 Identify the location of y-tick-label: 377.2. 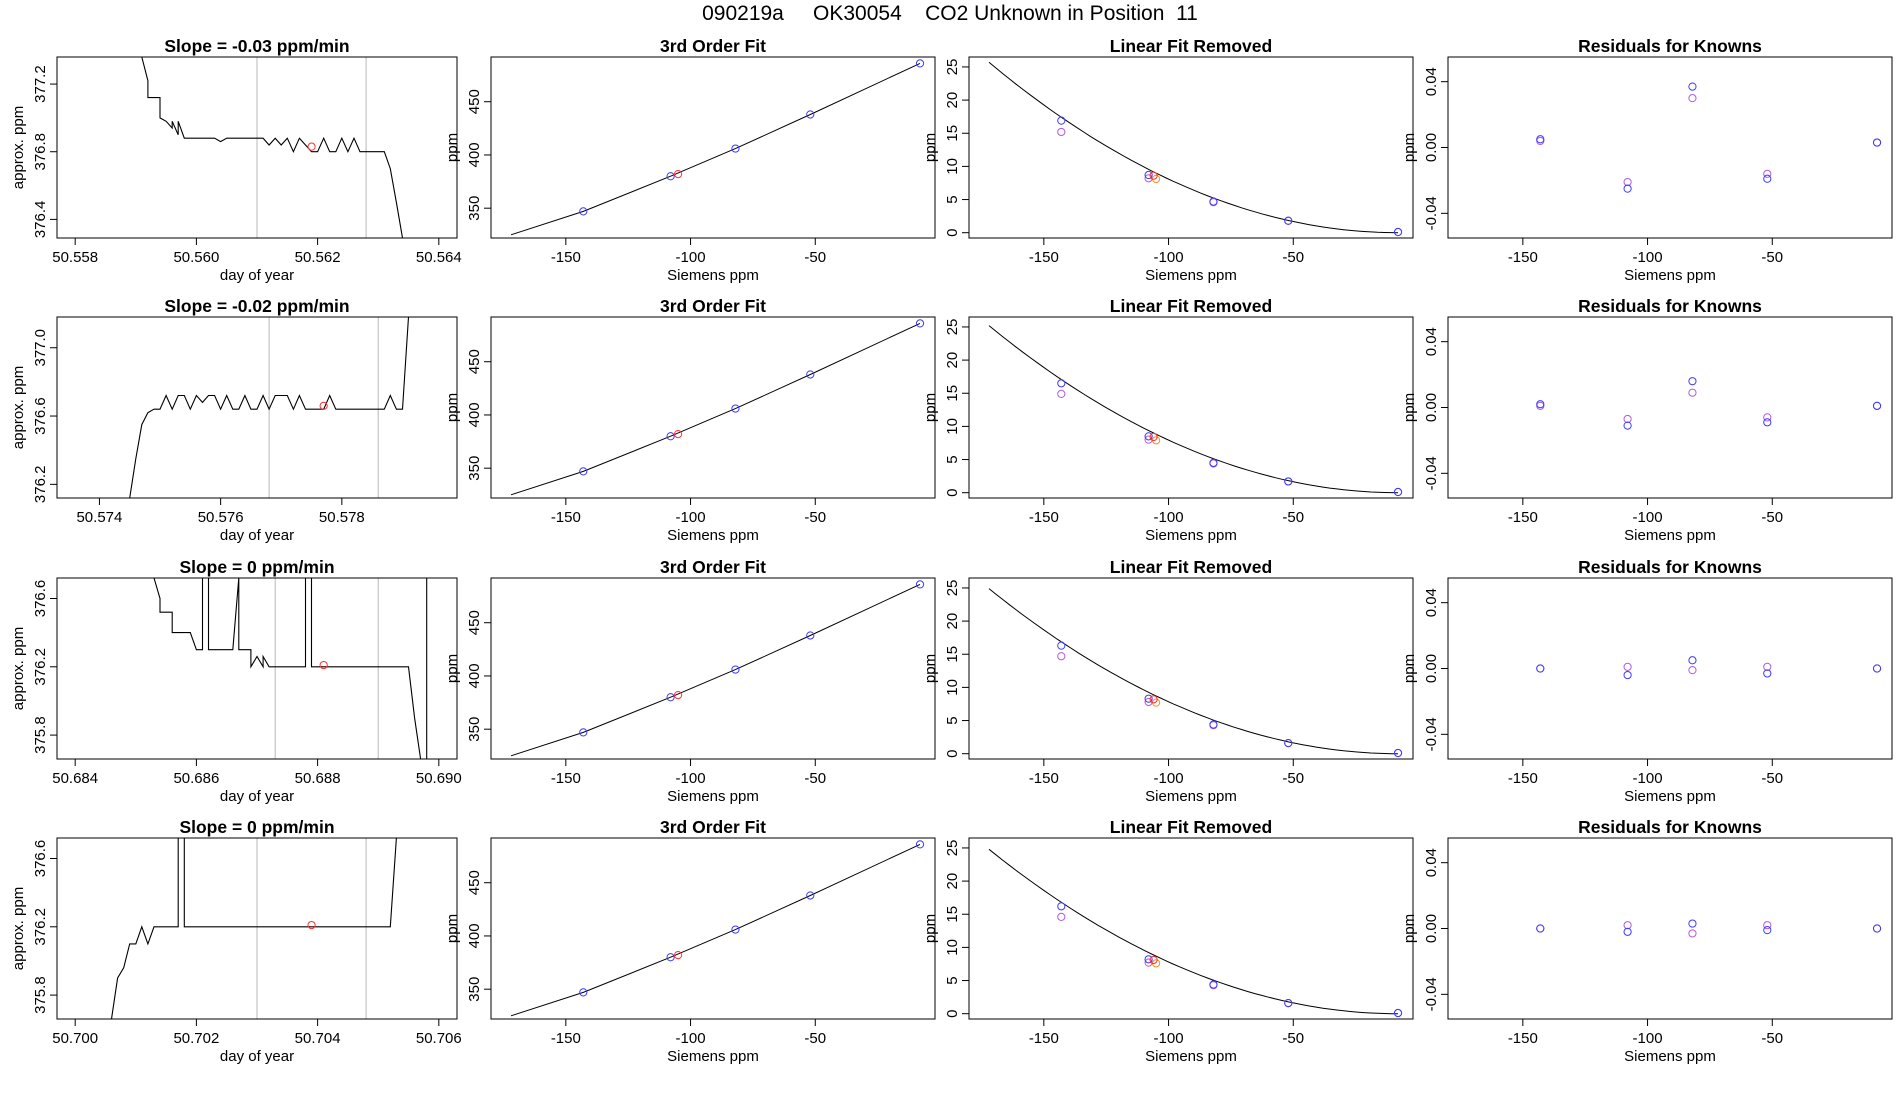
(40, 84).